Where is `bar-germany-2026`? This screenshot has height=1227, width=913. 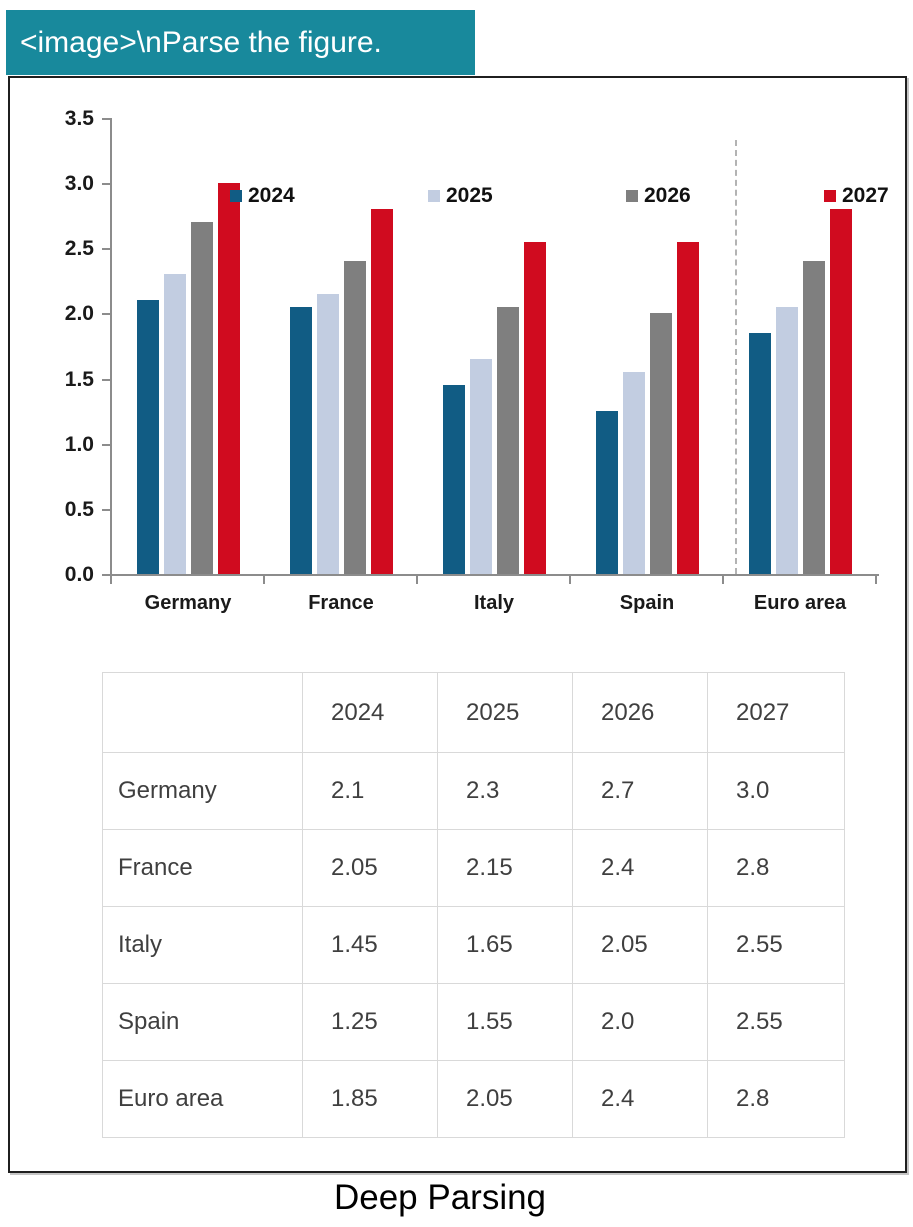
bar-germany-2026 is located at coordinates (202, 398).